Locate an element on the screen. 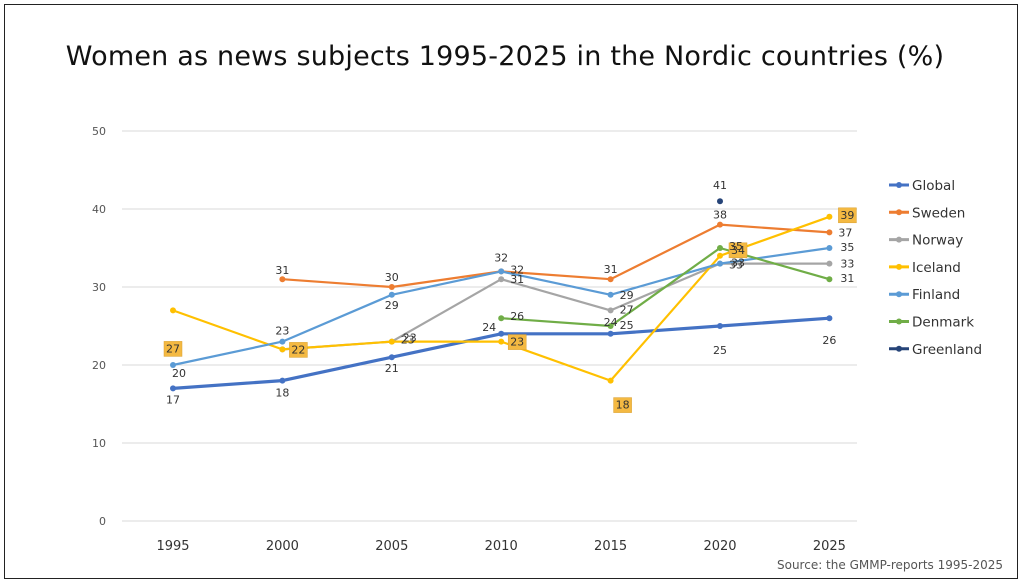 Image resolution: width=1024 pixels, height=585 pixels. data-label-global: 18 is located at coordinates (282, 393).